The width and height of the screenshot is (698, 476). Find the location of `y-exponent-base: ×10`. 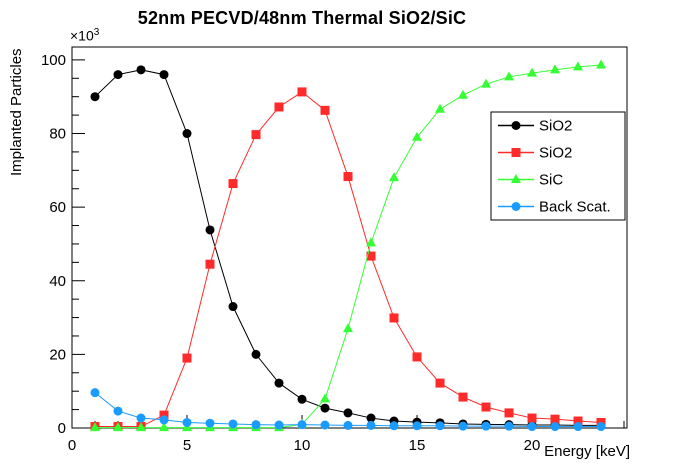

y-exponent-base: ×10 is located at coordinates (82, 35).